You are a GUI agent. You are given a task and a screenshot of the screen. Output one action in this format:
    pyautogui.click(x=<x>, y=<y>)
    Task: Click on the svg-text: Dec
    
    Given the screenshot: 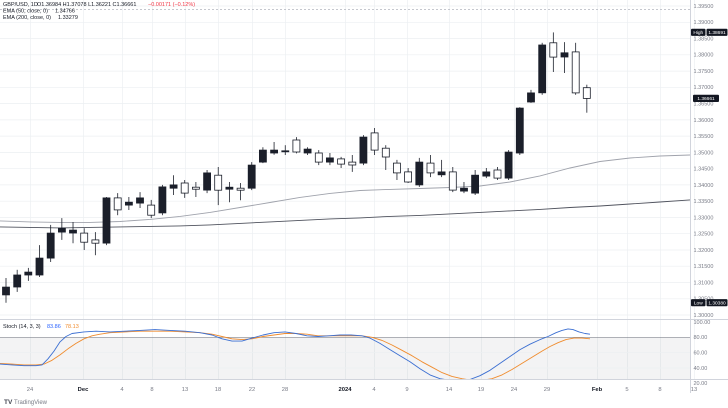 What is the action you would take?
    pyautogui.click(x=83, y=390)
    